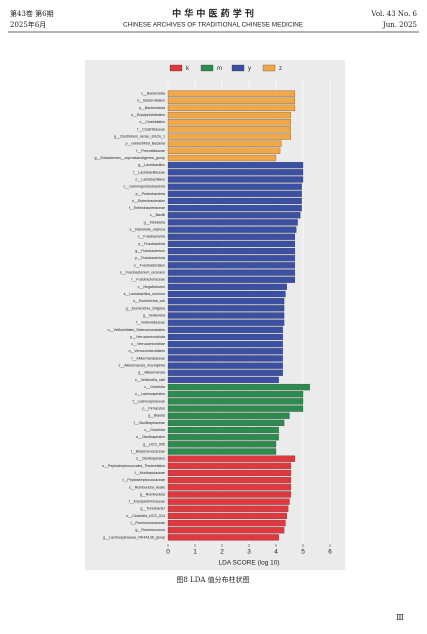 This screenshot has height=634, width=427. What do you see at coordinates (150, 323) in the screenshot?
I see `y-tick-label: f__Veillonellaceae` at bounding box center [150, 323].